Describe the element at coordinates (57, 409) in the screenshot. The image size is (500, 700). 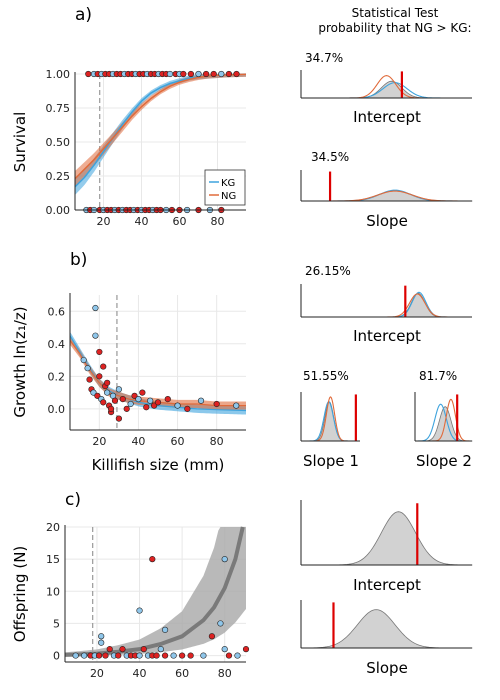
I see `y-tick-label-0: 0.0` at that location.